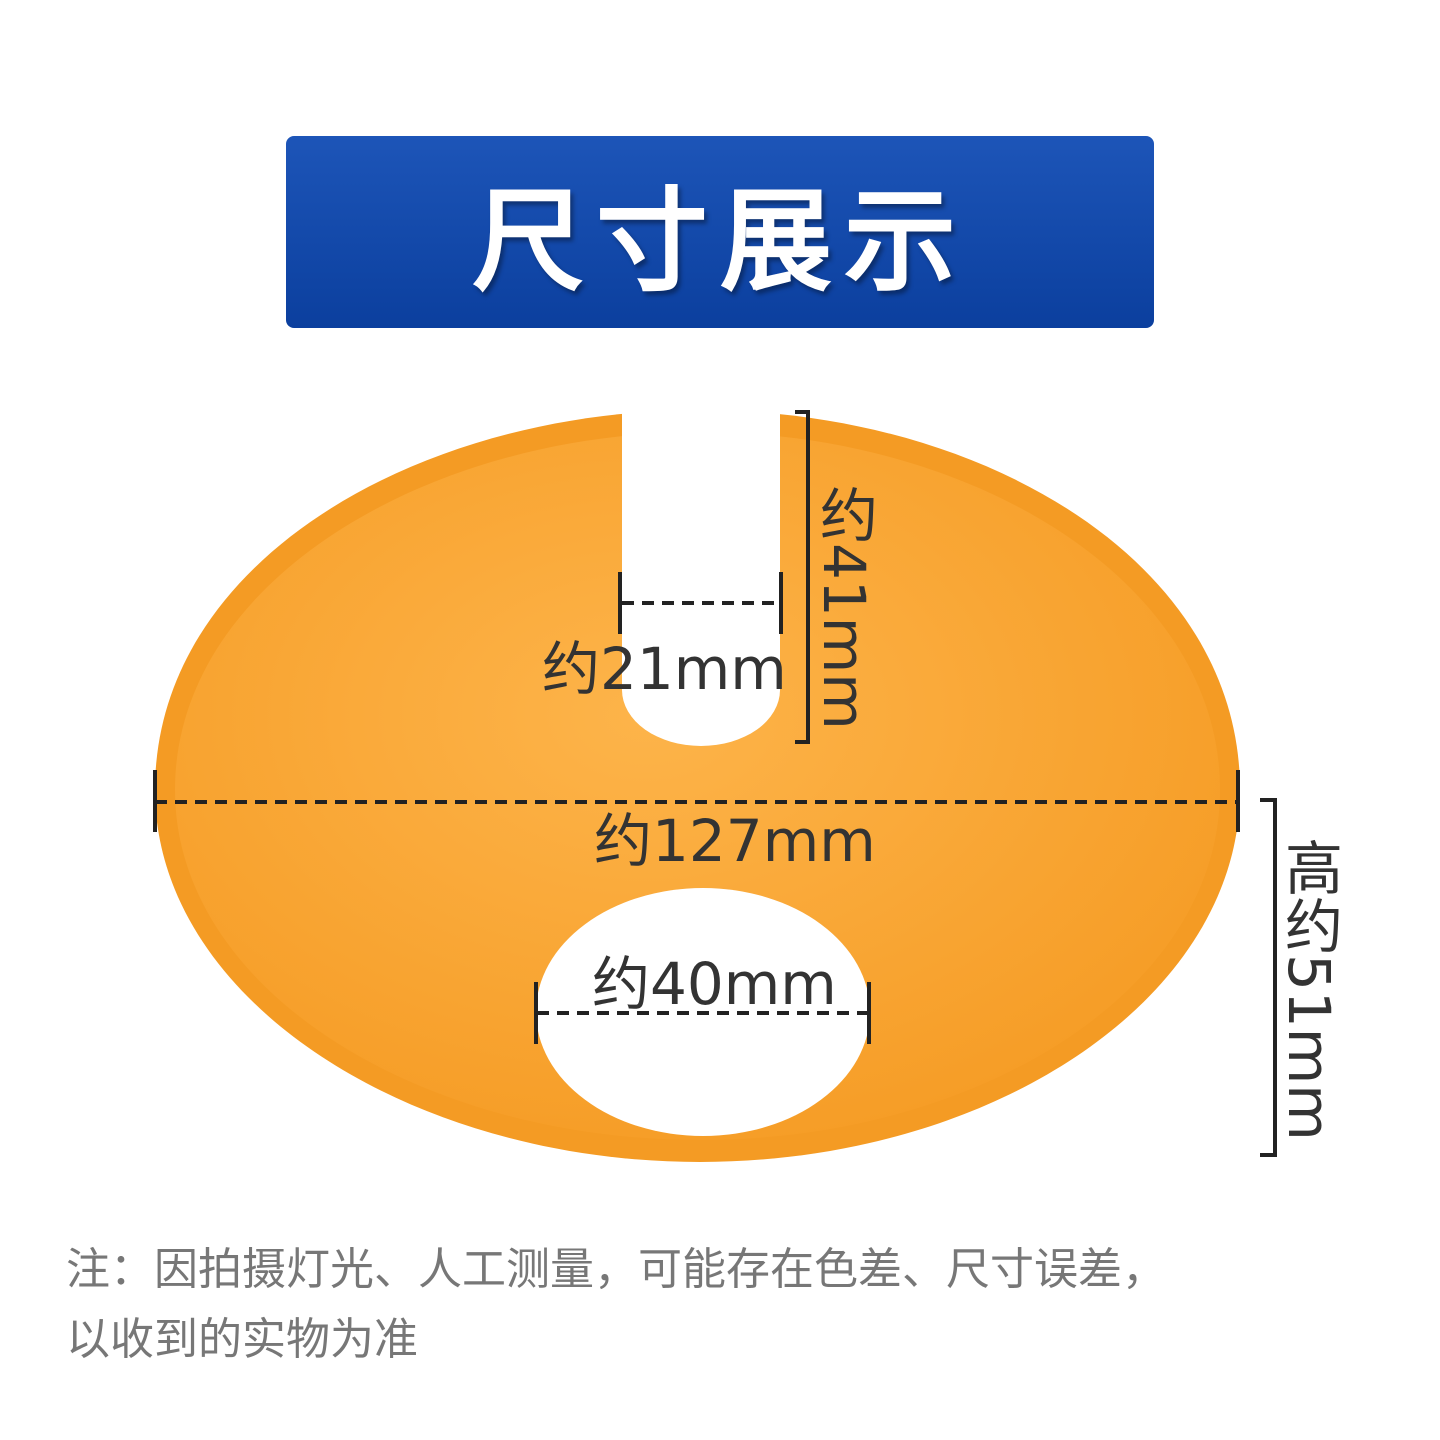 This screenshot has height=1440, width=1440. Describe the element at coordinates (720, 242) in the screenshot. I see `title: 尺寸展示` at that location.